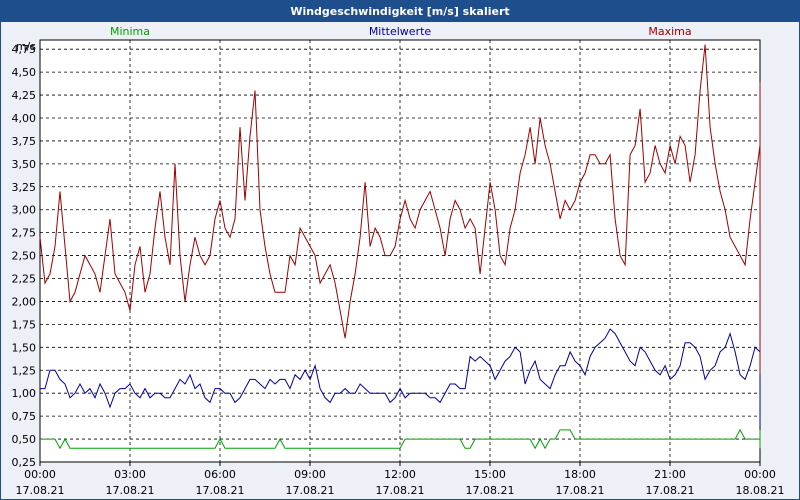 Image resolution: width=800 pixels, height=500 pixels. Describe the element at coordinates (24, 164) in the screenshot. I see `y-tick-label: 3,50` at that location.